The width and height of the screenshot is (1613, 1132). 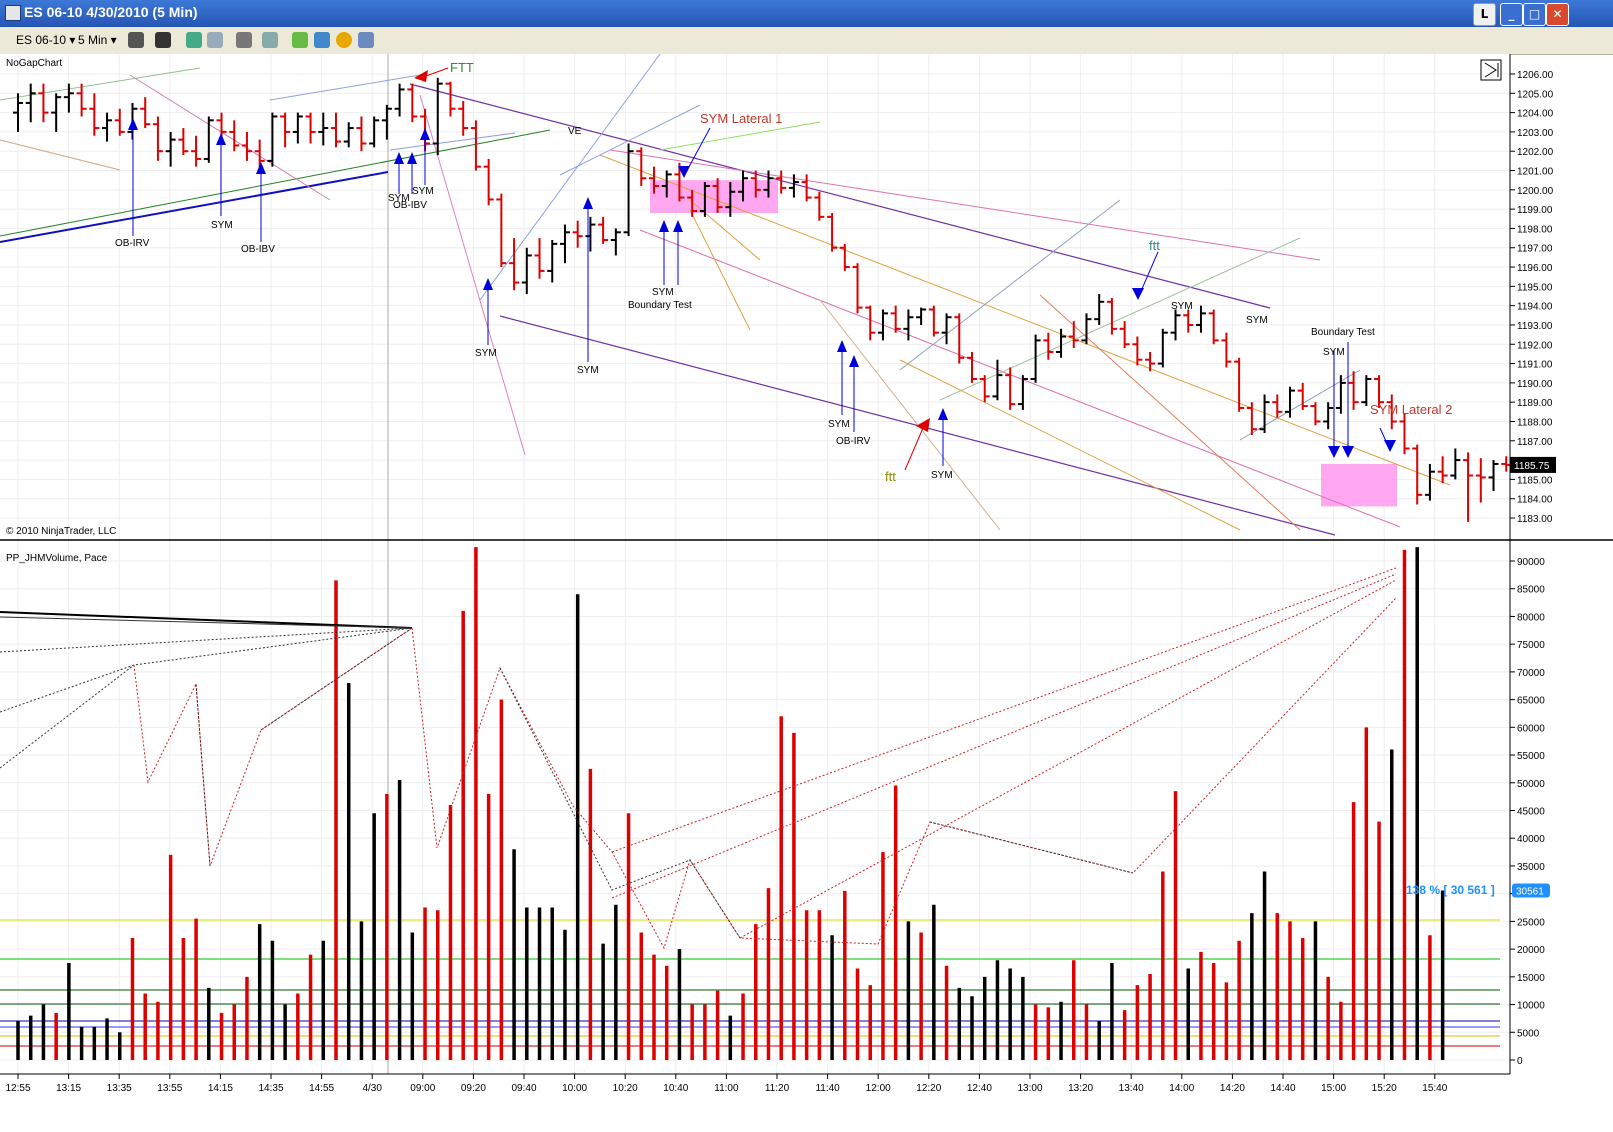 What do you see at coordinates (1484, 14) in the screenshot?
I see `link-button: L` at bounding box center [1484, 14].